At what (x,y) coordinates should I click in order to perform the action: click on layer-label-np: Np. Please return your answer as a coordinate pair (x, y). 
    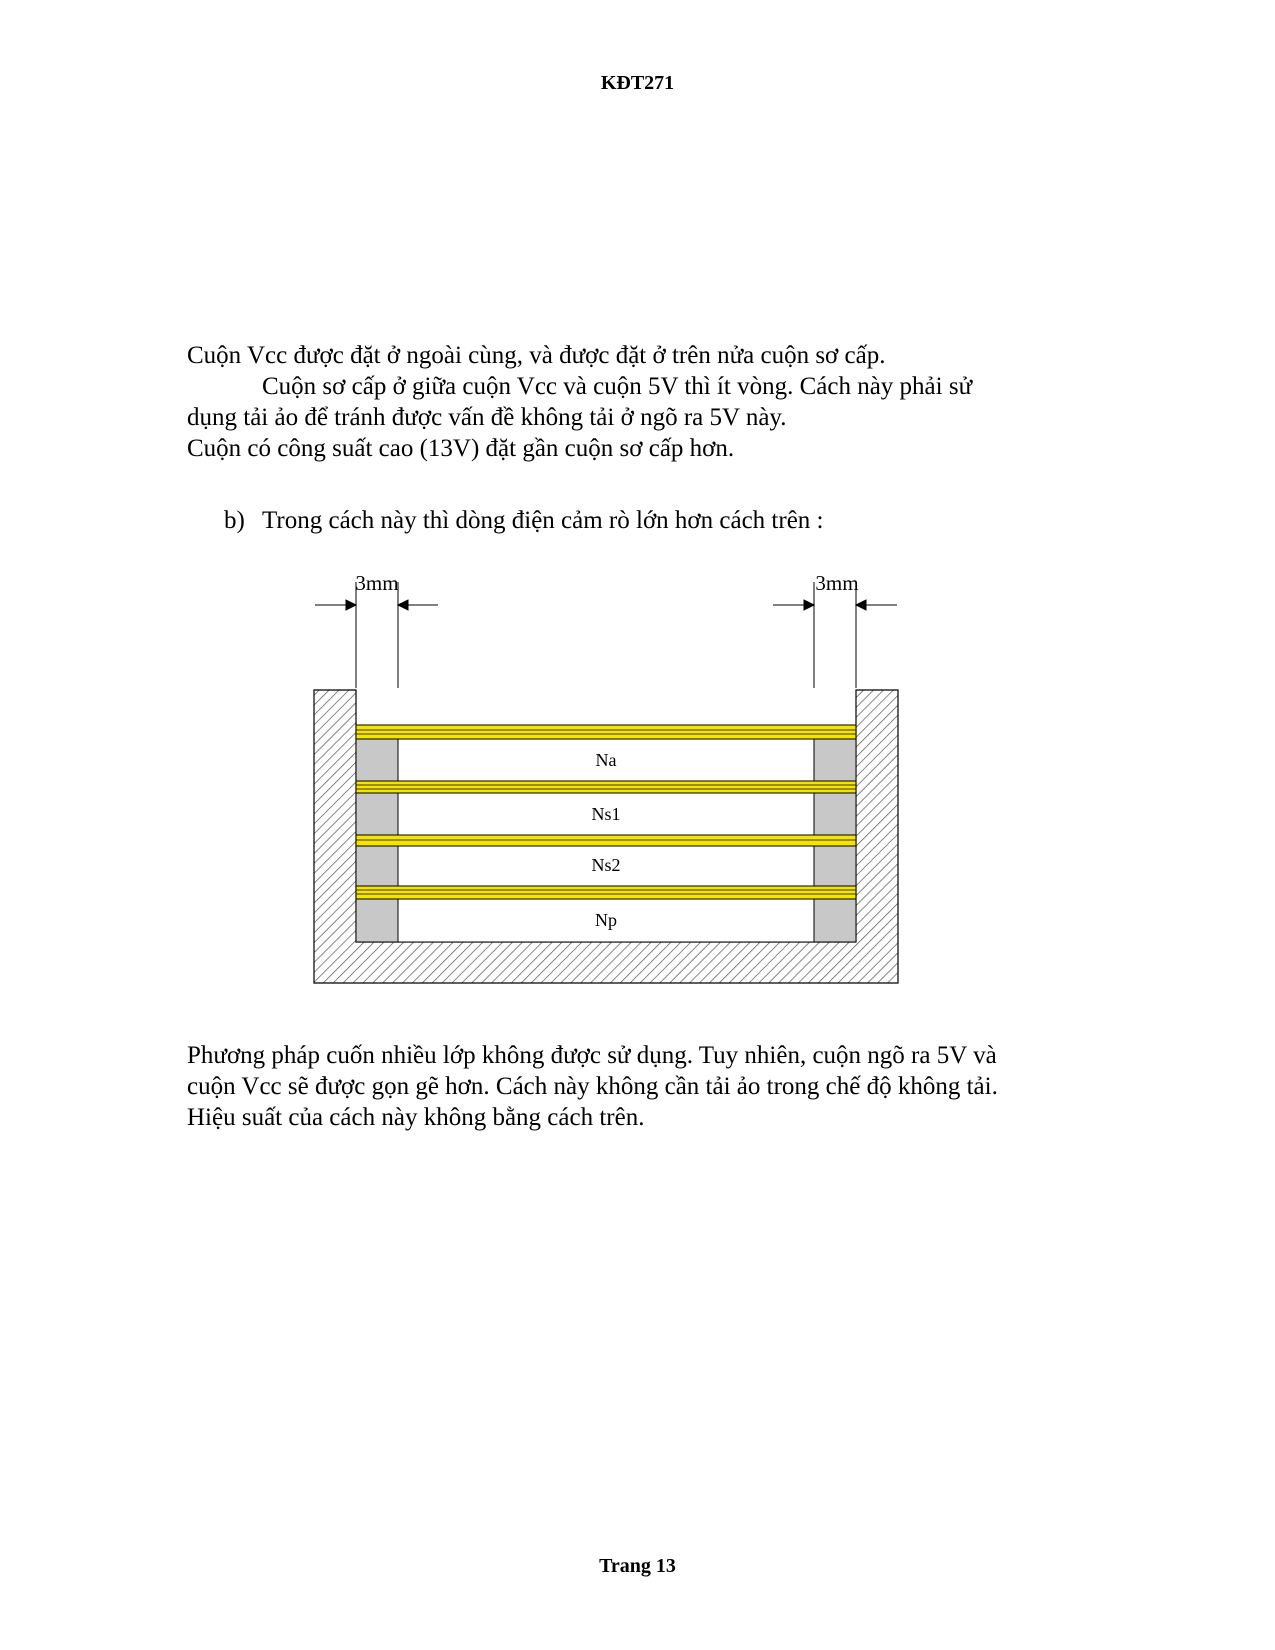
    Looking at the image, I should click on (606, 920).